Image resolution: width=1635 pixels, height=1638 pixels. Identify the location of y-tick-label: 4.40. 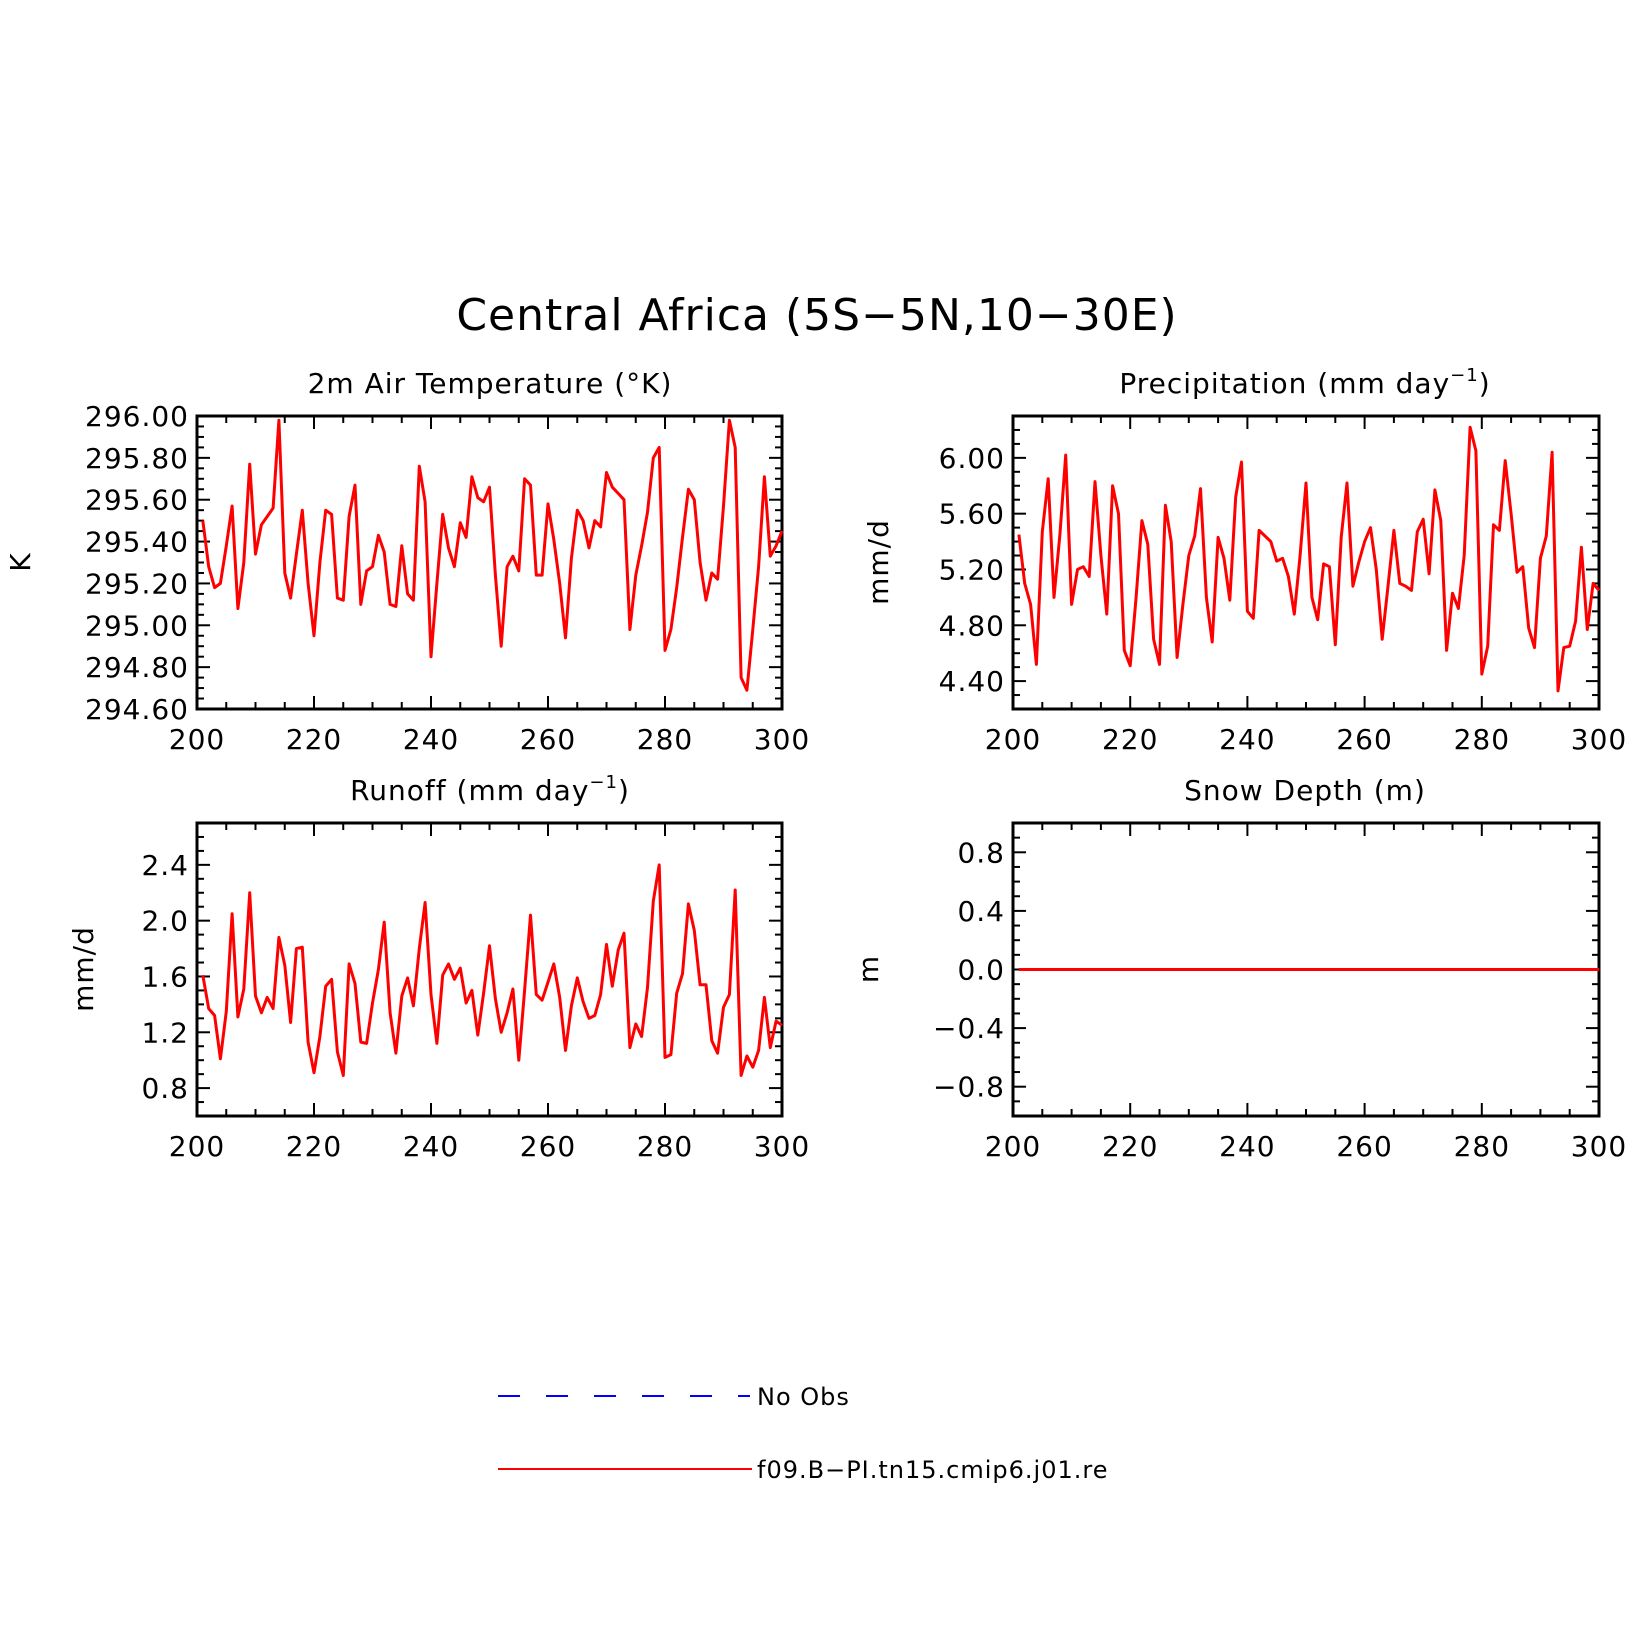
(972, 681).